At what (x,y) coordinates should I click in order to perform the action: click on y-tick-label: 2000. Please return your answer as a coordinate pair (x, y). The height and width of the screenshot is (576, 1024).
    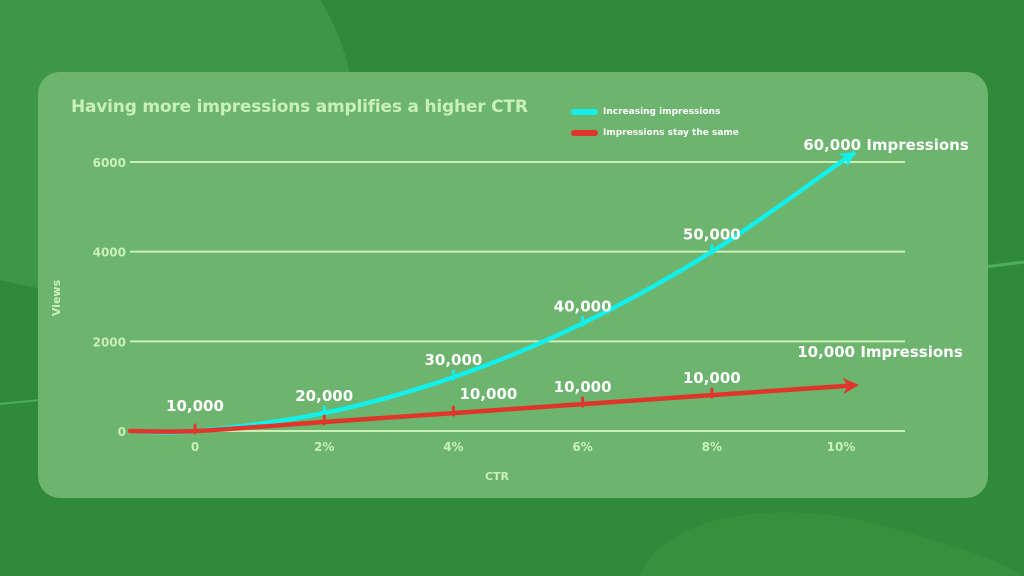
    Looking at the image, I should click on (109, 342).